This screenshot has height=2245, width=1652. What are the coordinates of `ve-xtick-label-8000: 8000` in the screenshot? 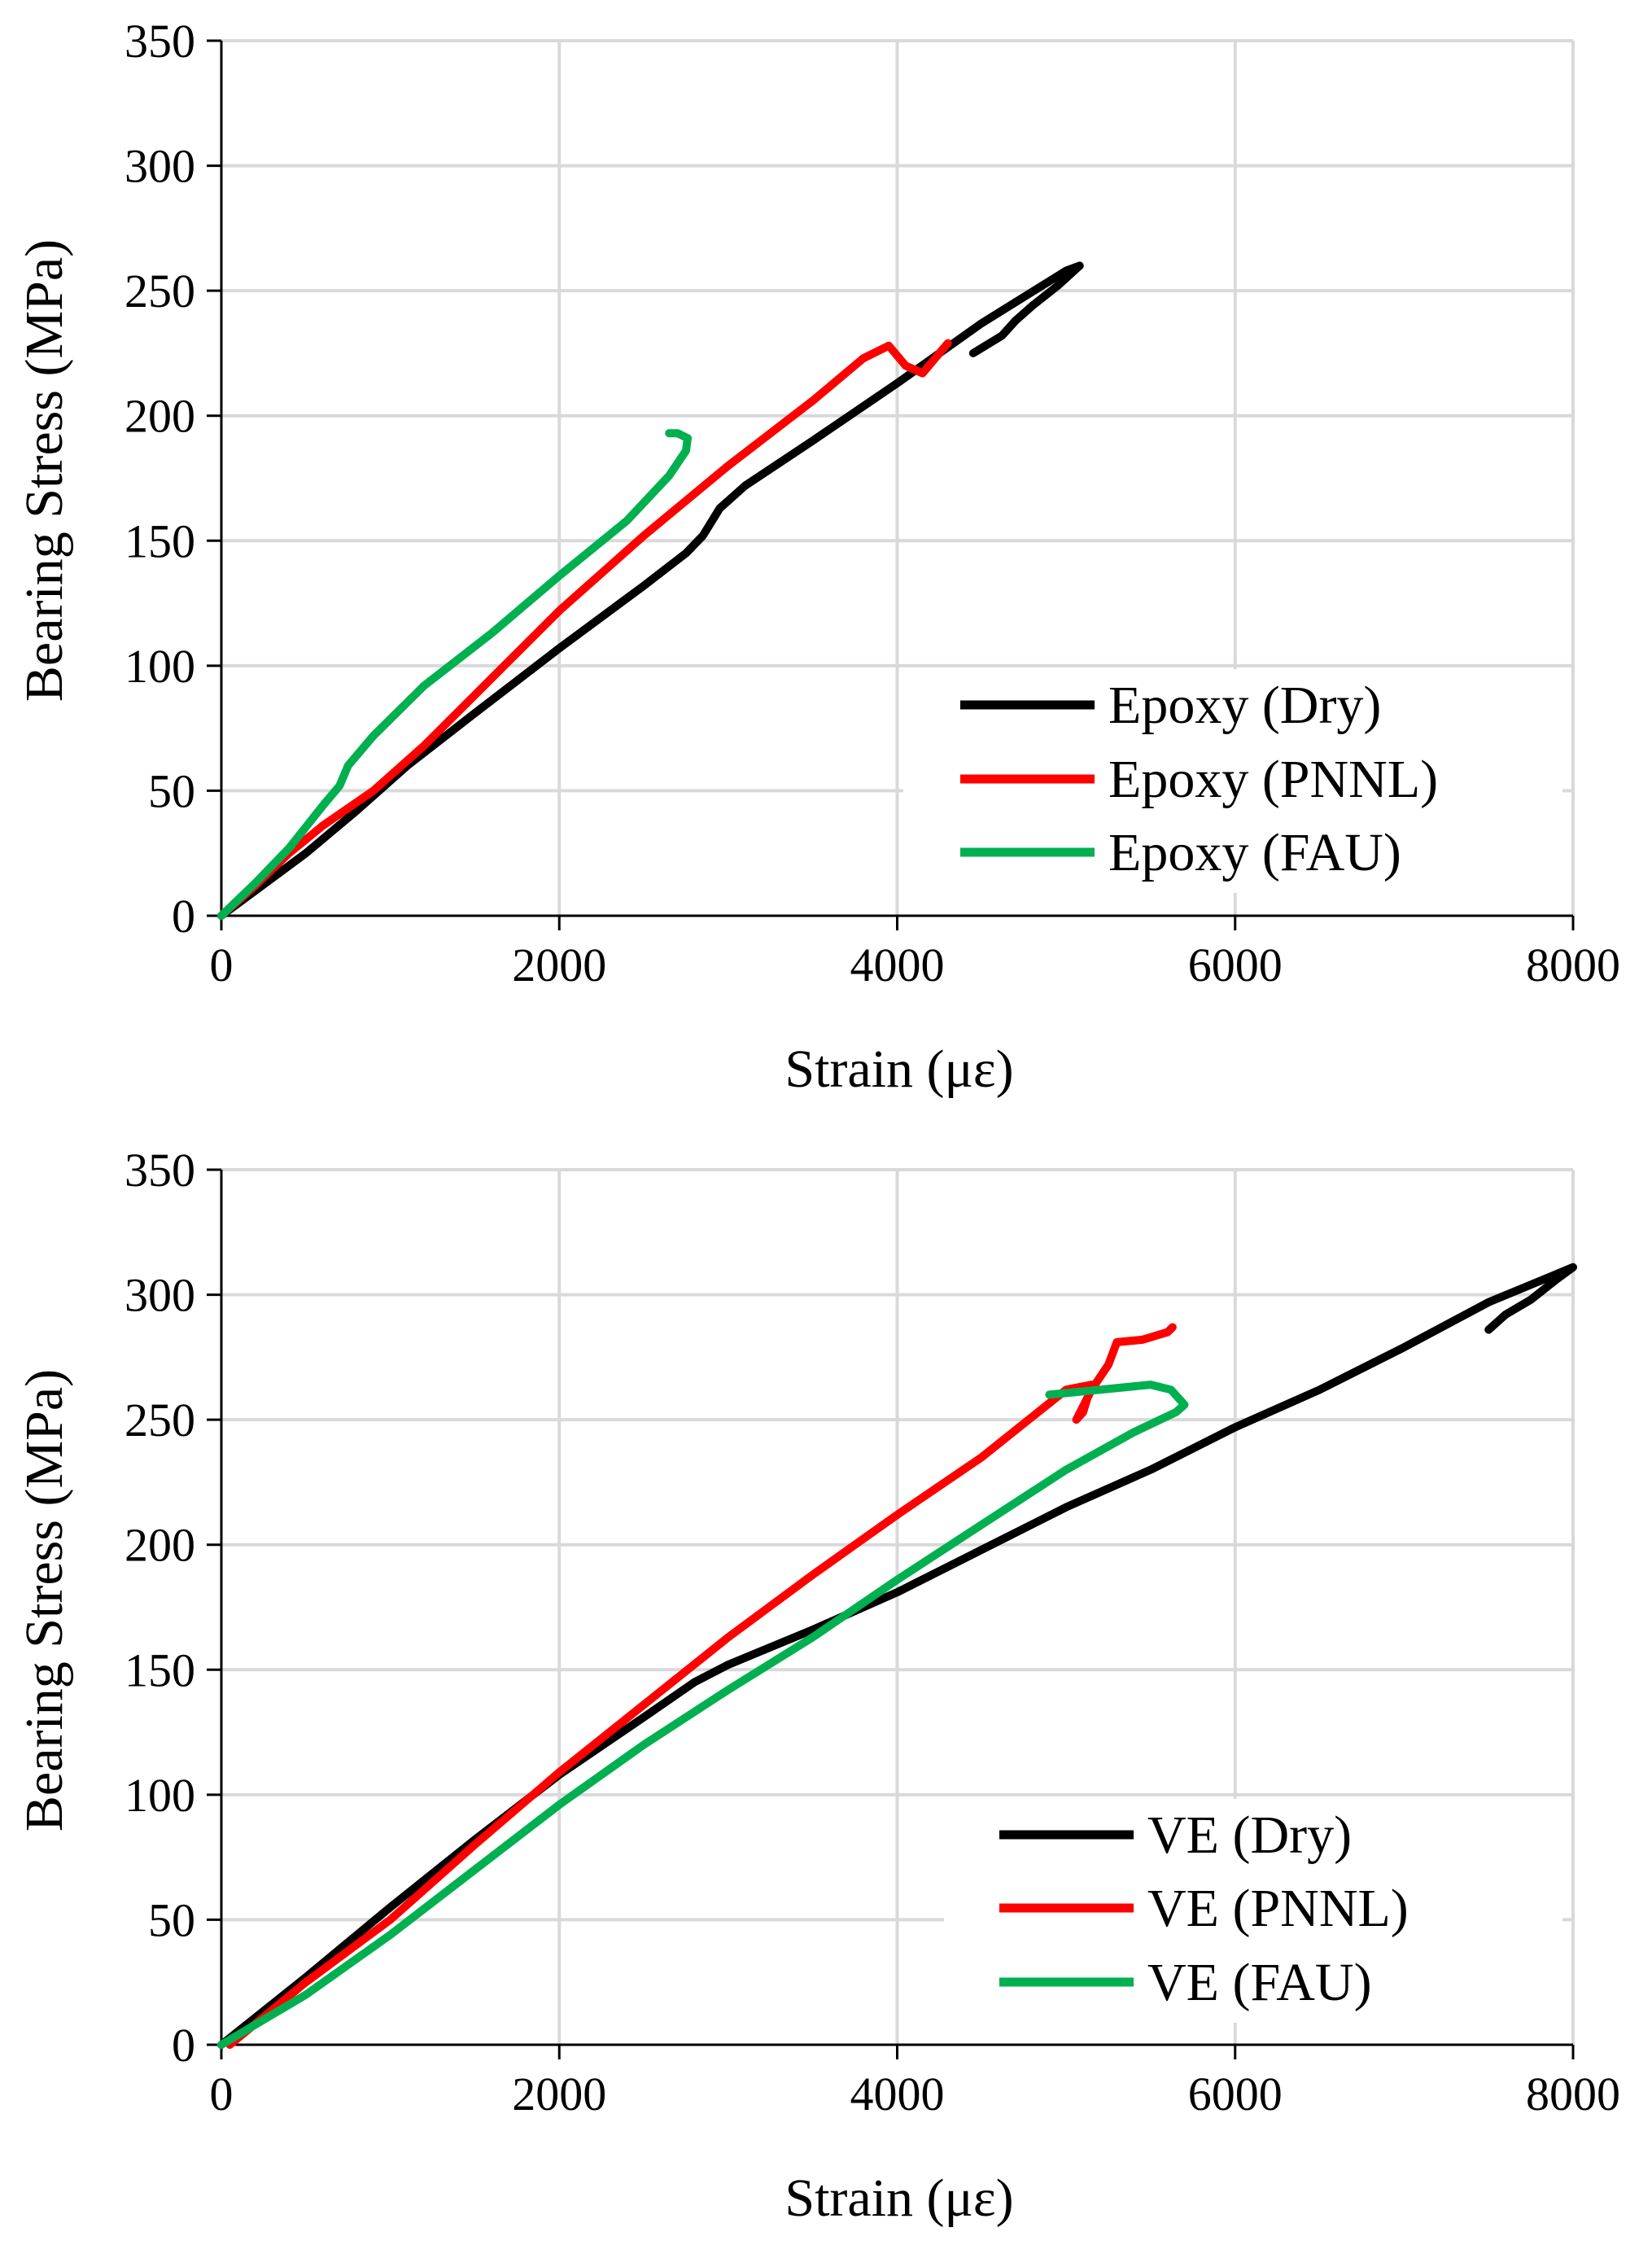 It's located at (1573, 2094).